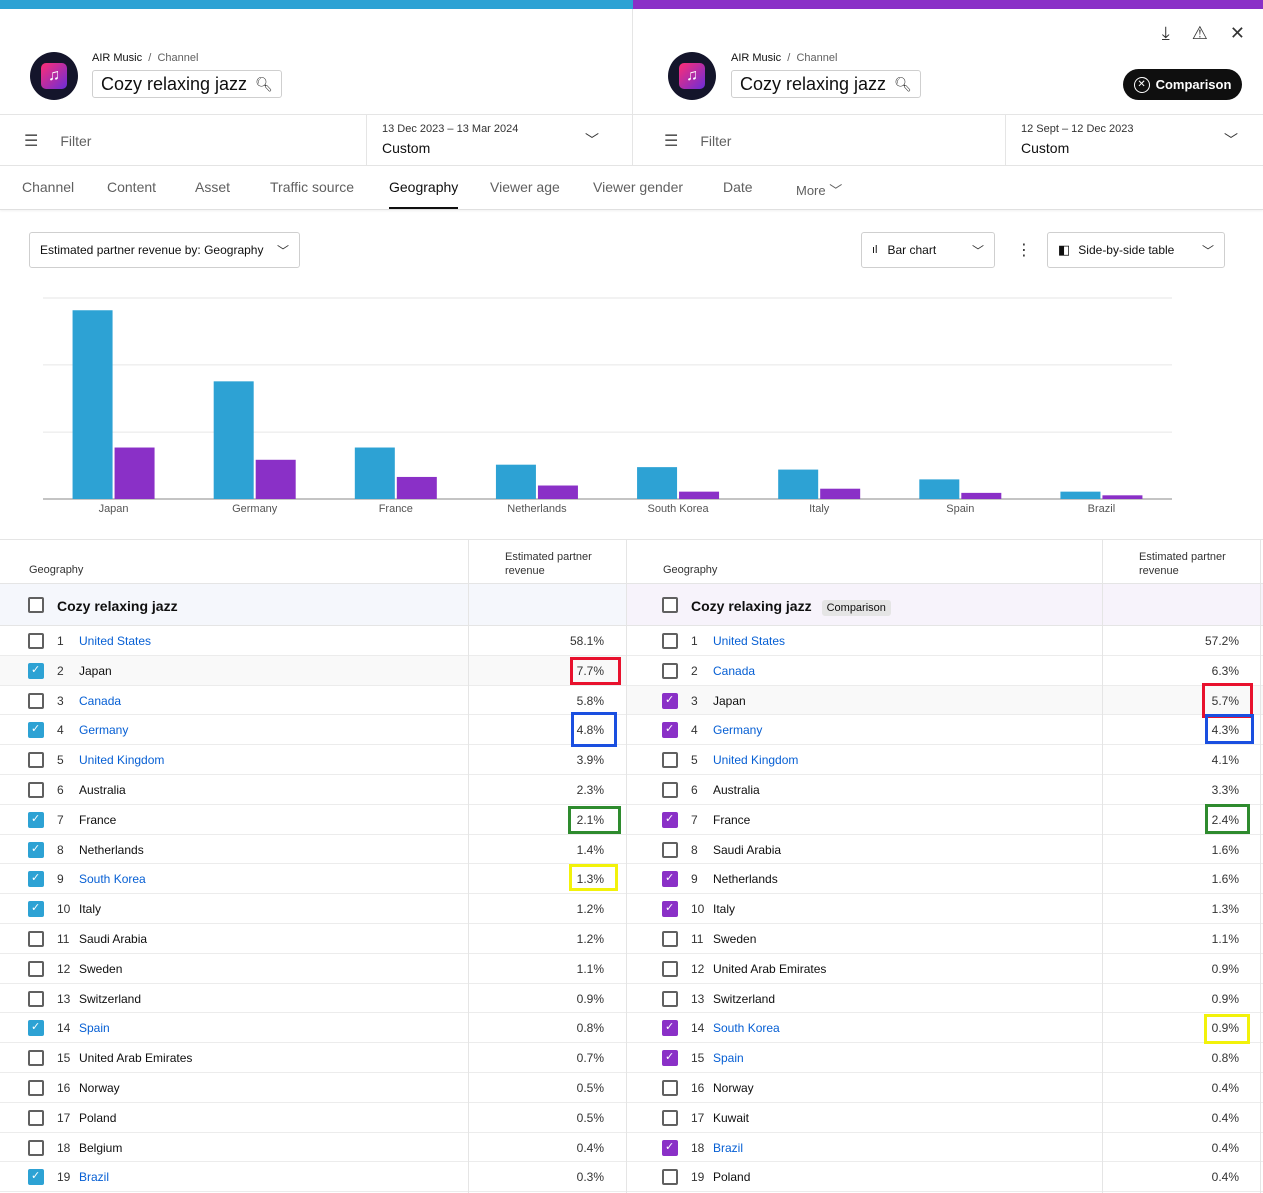  What do you see at coordinates (312, 187) in the screenshot?
I see `tab-traffic-source: Traffic source` at bounding box center [312, 187].